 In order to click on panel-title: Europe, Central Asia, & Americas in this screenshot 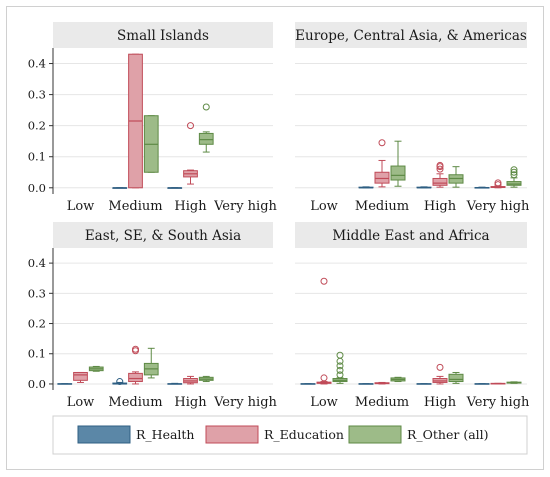, I will do `click(411, 36)`.